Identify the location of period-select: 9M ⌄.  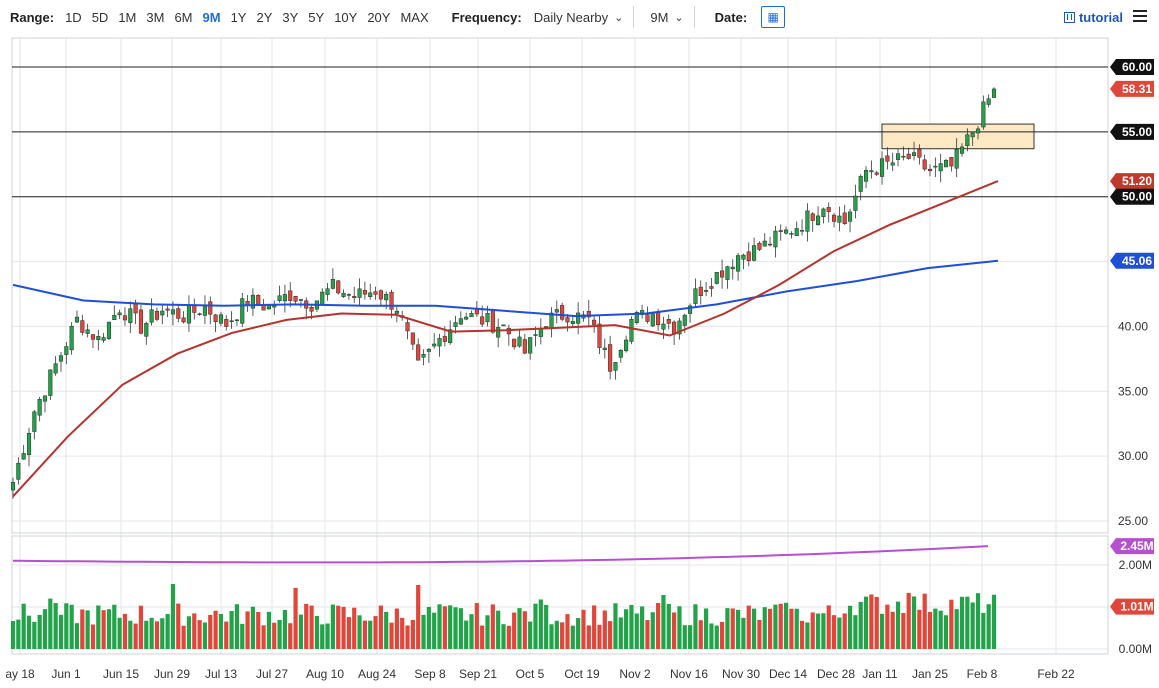
(666, 17).